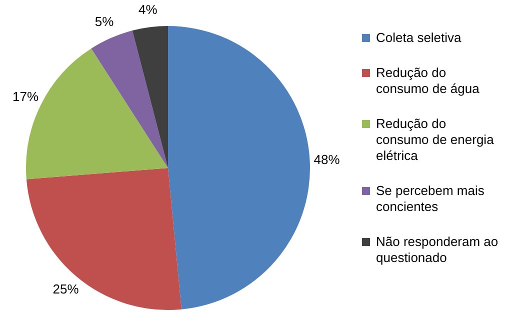  I want to click on data-label: 4%, so click(148, 9).